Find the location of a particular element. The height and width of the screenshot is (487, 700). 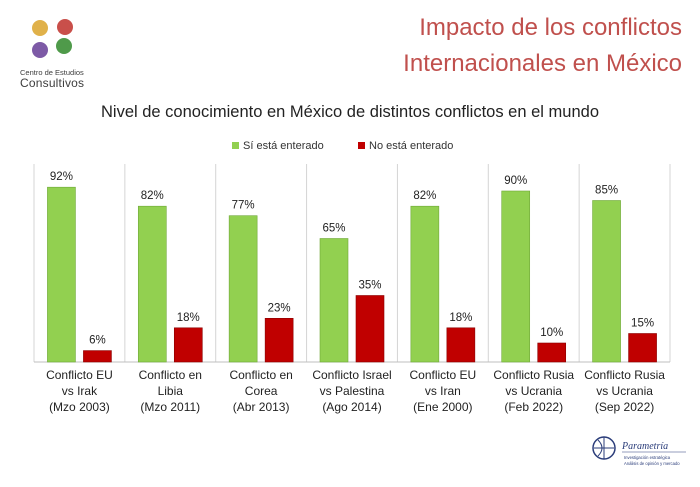

data-label-no: 10% is located at coordinates (551, 333).